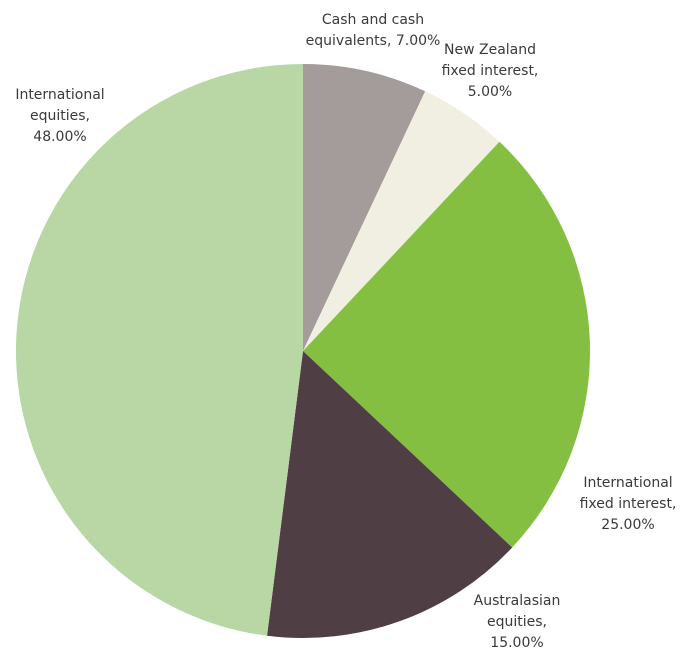 Image resolution: width=697 pixels, height=656 pixels. I want to click on slice-label-line: 25.00%, so click(627, 525).